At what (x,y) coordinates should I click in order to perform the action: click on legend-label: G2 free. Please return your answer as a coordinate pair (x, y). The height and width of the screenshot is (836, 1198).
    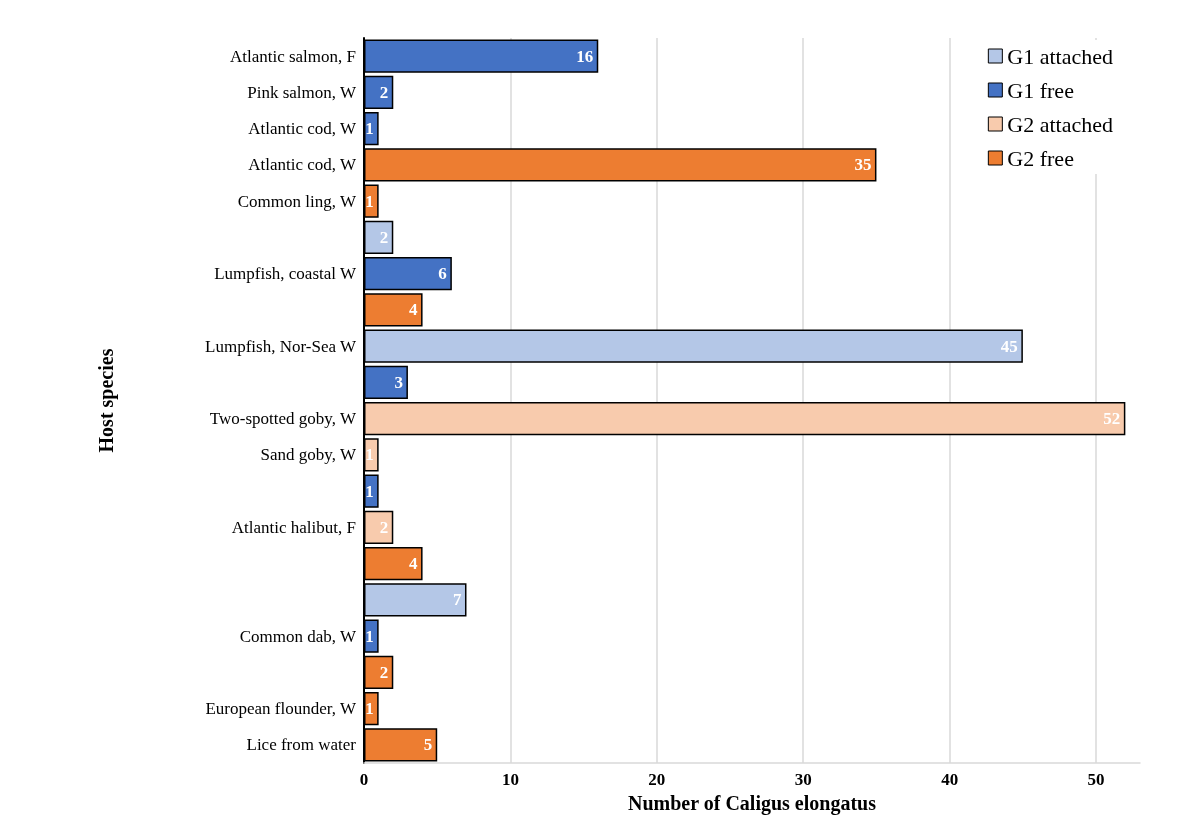
    Looking at the image, I should click on (1040, 158).